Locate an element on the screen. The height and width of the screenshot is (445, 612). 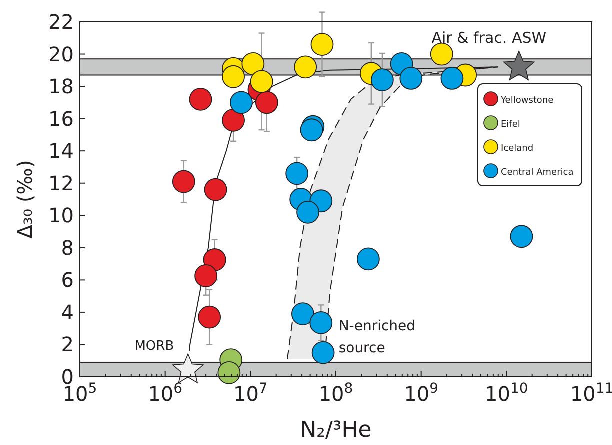
y-tick-label: 16 is located at coordinates (61, 118).